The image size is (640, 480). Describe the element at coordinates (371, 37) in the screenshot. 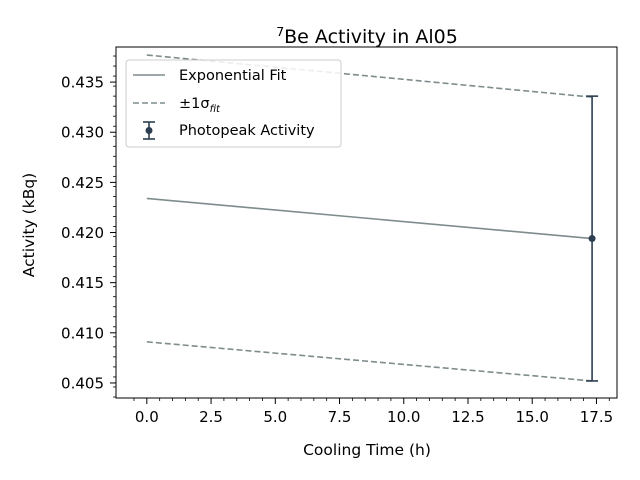

I see `title-main: Be Activity in Al05` at that location.